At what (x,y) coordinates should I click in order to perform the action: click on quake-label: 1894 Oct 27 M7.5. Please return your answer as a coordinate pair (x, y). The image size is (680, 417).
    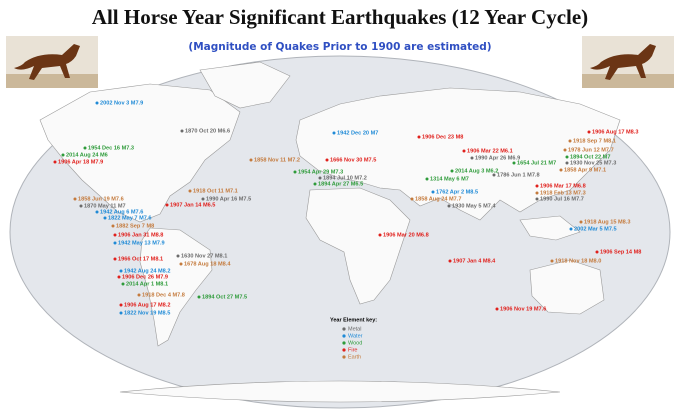
    Looking at the image, I should click on (224, 297).